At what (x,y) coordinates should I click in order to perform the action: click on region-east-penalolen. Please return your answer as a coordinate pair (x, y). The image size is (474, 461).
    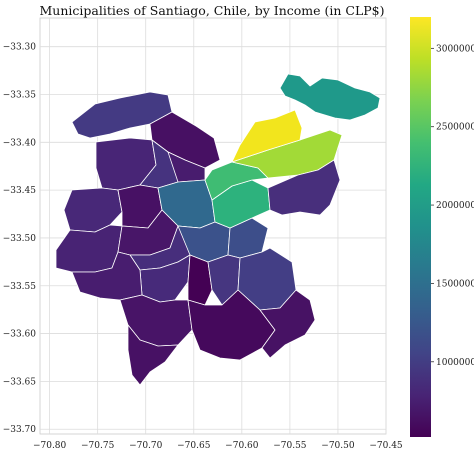
    Looking at the image, I should click on (304, 187).